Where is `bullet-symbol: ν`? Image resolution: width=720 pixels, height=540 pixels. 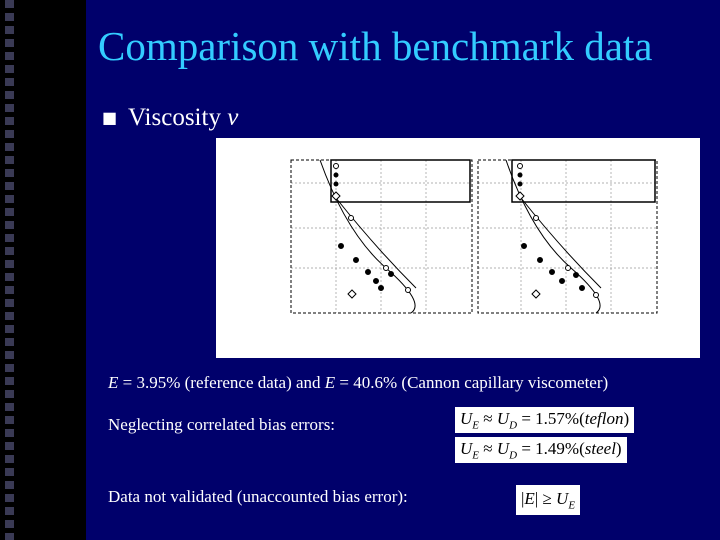
bullet-symbol: ν is located at coordinates (233, 117).